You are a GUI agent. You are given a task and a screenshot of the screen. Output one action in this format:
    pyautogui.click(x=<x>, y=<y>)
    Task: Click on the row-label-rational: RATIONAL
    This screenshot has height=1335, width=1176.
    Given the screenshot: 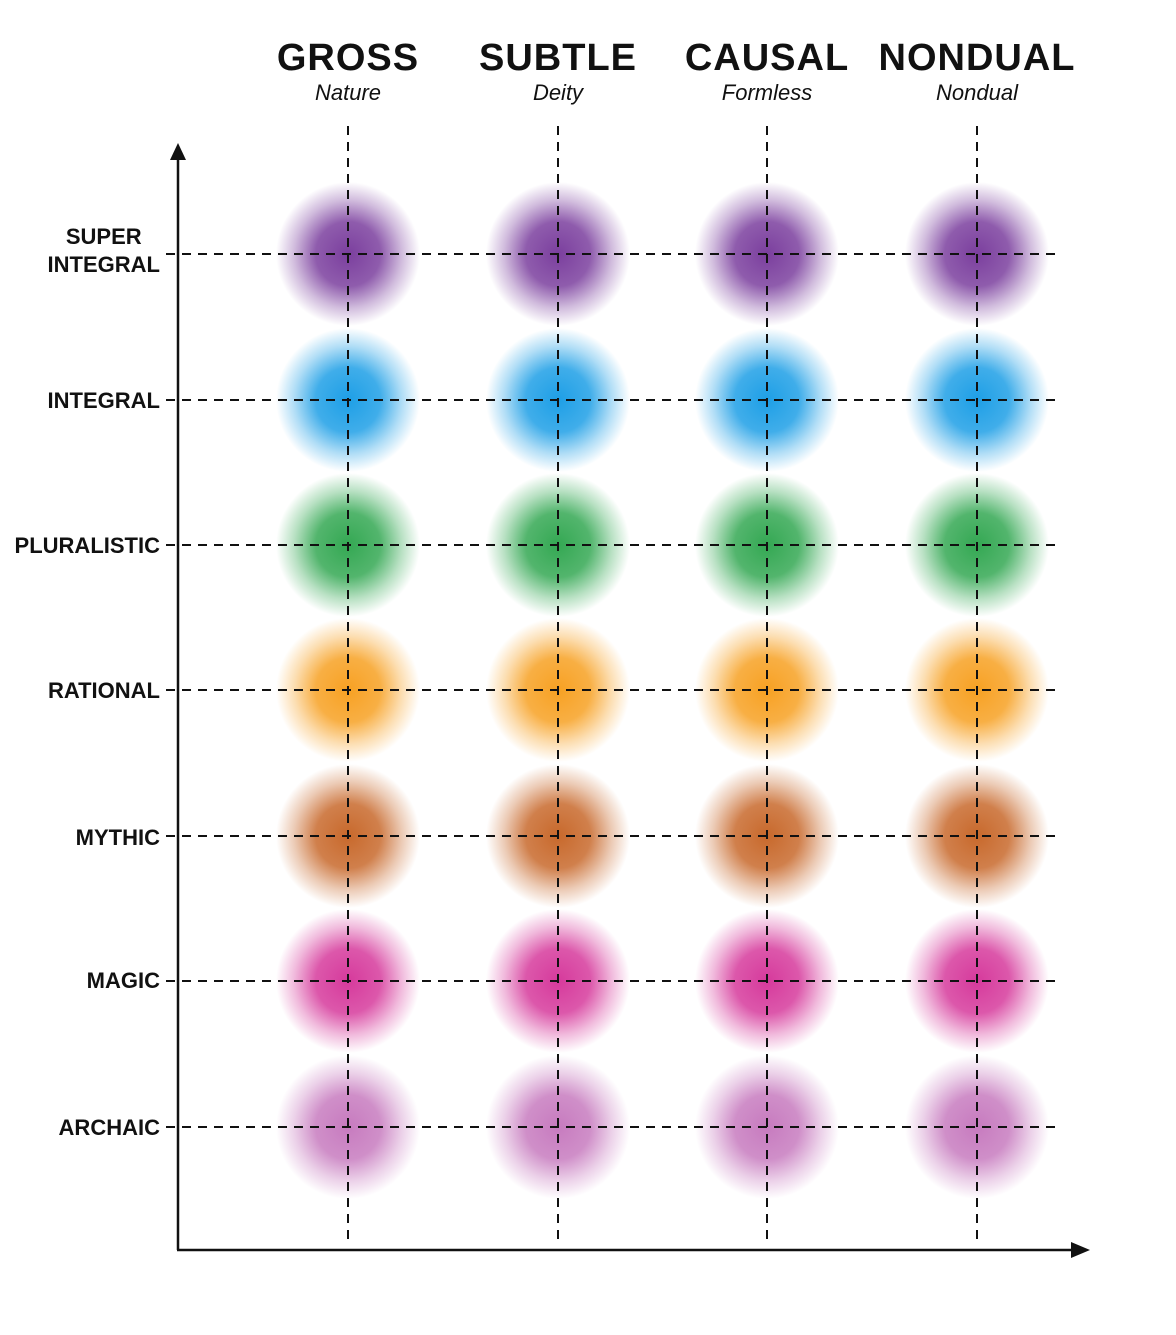 What is the action you would take?
    pyautogui.click(x=103, y=690)
    